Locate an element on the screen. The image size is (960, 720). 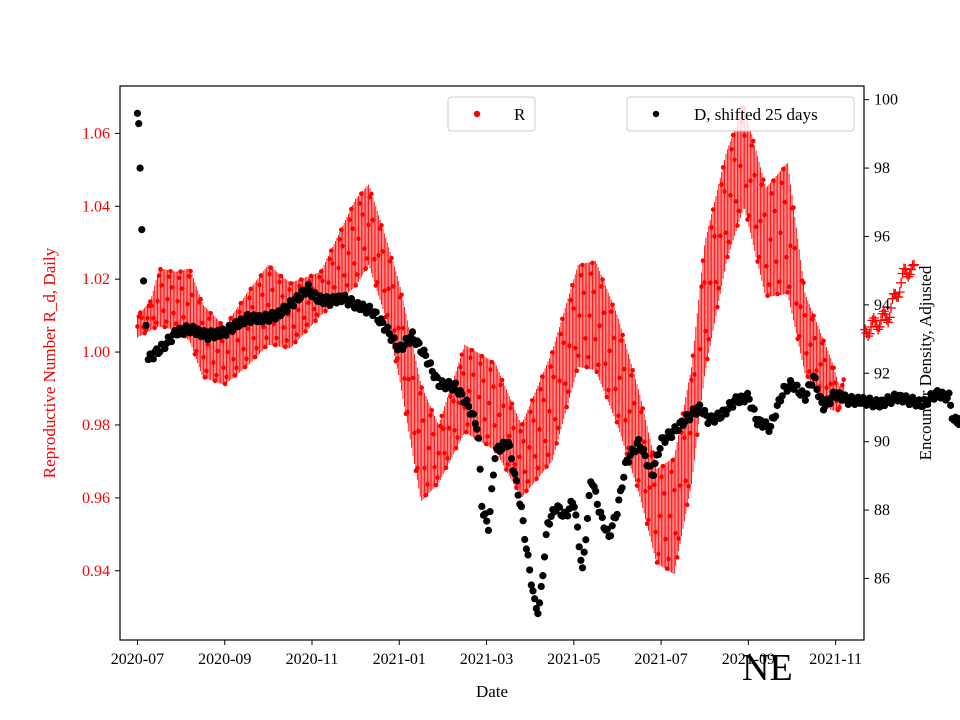
left-y-axis-ticks: 0.94 0.96 0.98 1.00 1.02 1.04 1.06 is located at coordinates (101, 352).